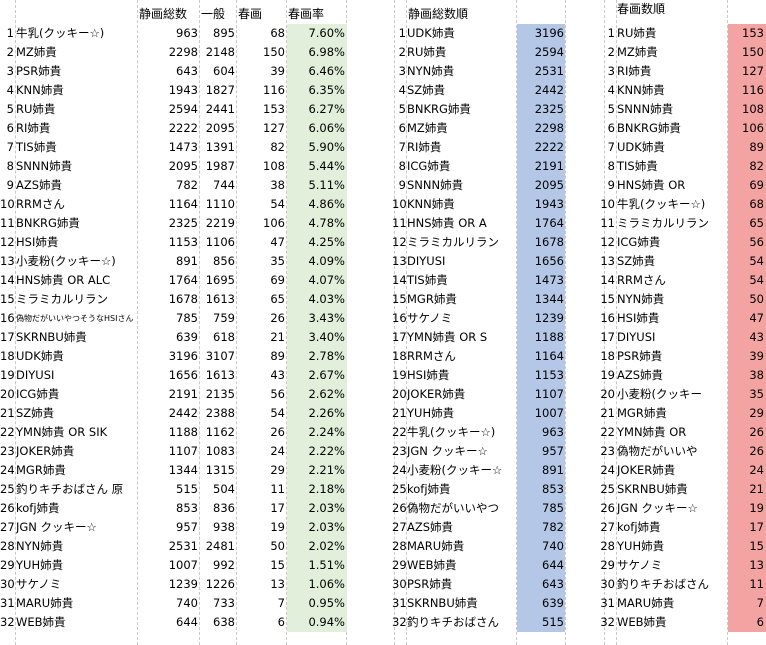 The image size is (766, 645). What do you see at coordinates (10, 147) in the screenshot?
I see `rank-cell: 7` at bounding box center [10, 147].